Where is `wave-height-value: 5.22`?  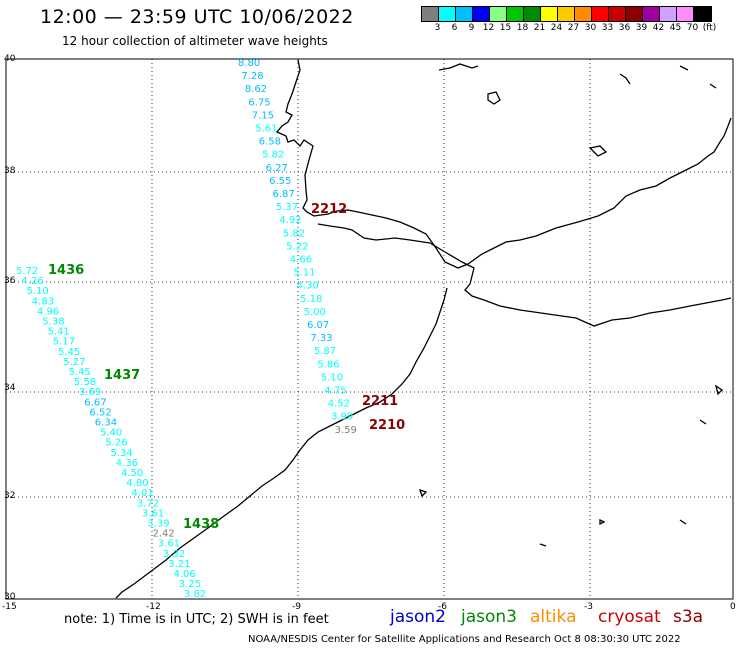 wave-height-value: 5.22 is located at coordinates (297, 246).